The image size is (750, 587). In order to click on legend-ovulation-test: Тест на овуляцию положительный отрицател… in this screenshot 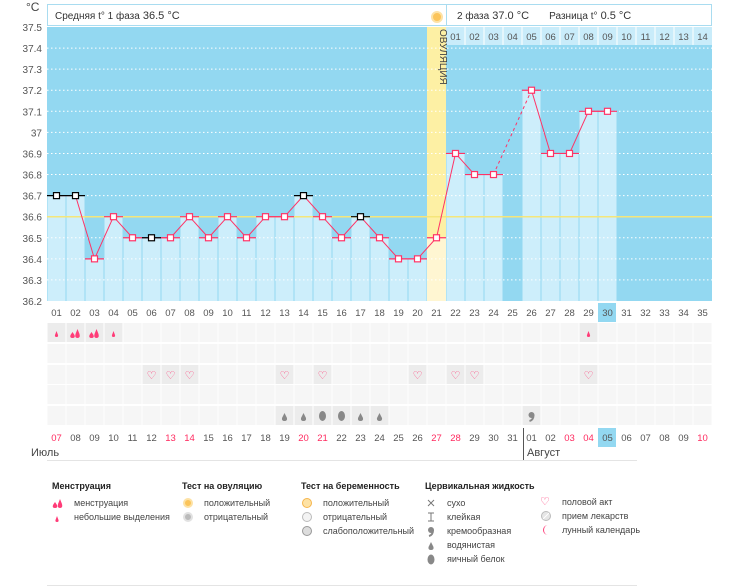, I will do `click(226, 502)`.